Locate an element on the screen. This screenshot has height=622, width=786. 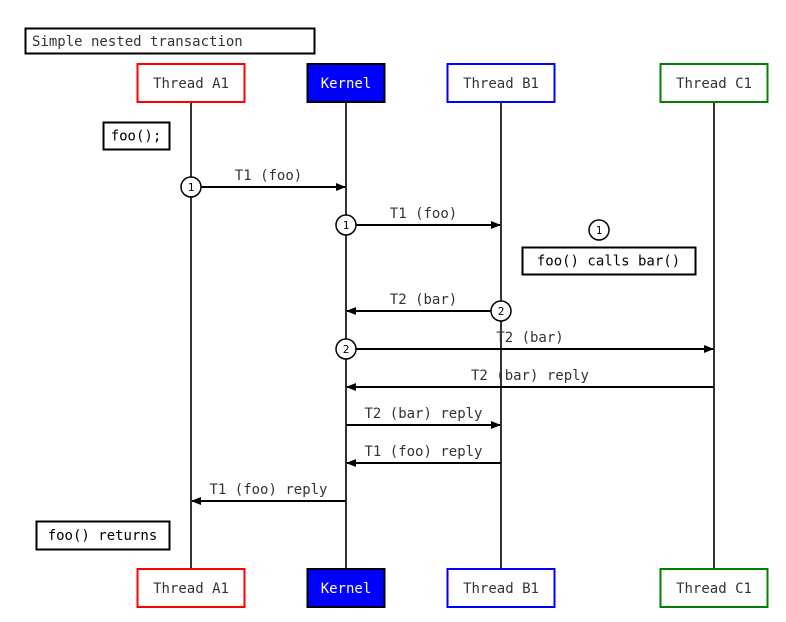
participant-c1-top: Thread C1 is located at coordinates (714, 83).